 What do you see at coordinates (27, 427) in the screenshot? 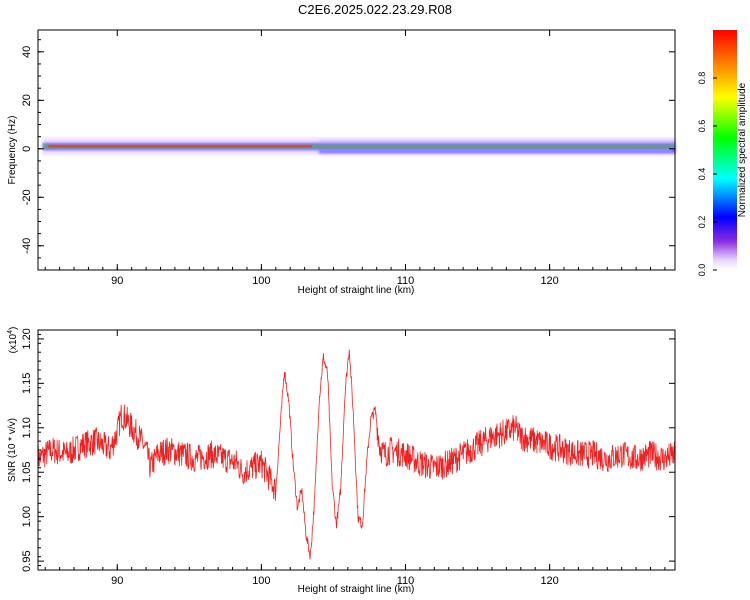
I see `snr-y-tick-label: 1.10` at bounding box center [27, 427].